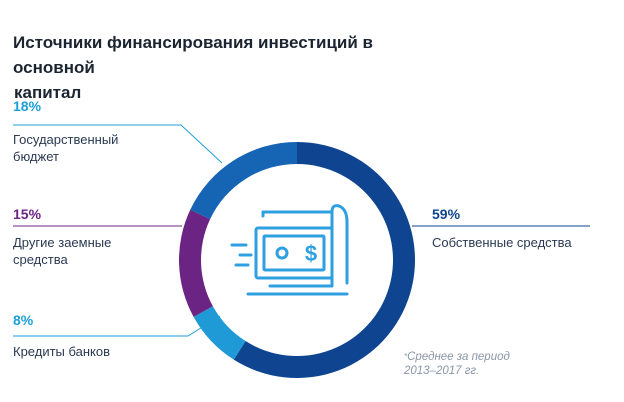  What do you see at coordinates (502, 242) in the screenshot?
I see `own-funds-label: Собственные средства` at bounding box center [502, 242].